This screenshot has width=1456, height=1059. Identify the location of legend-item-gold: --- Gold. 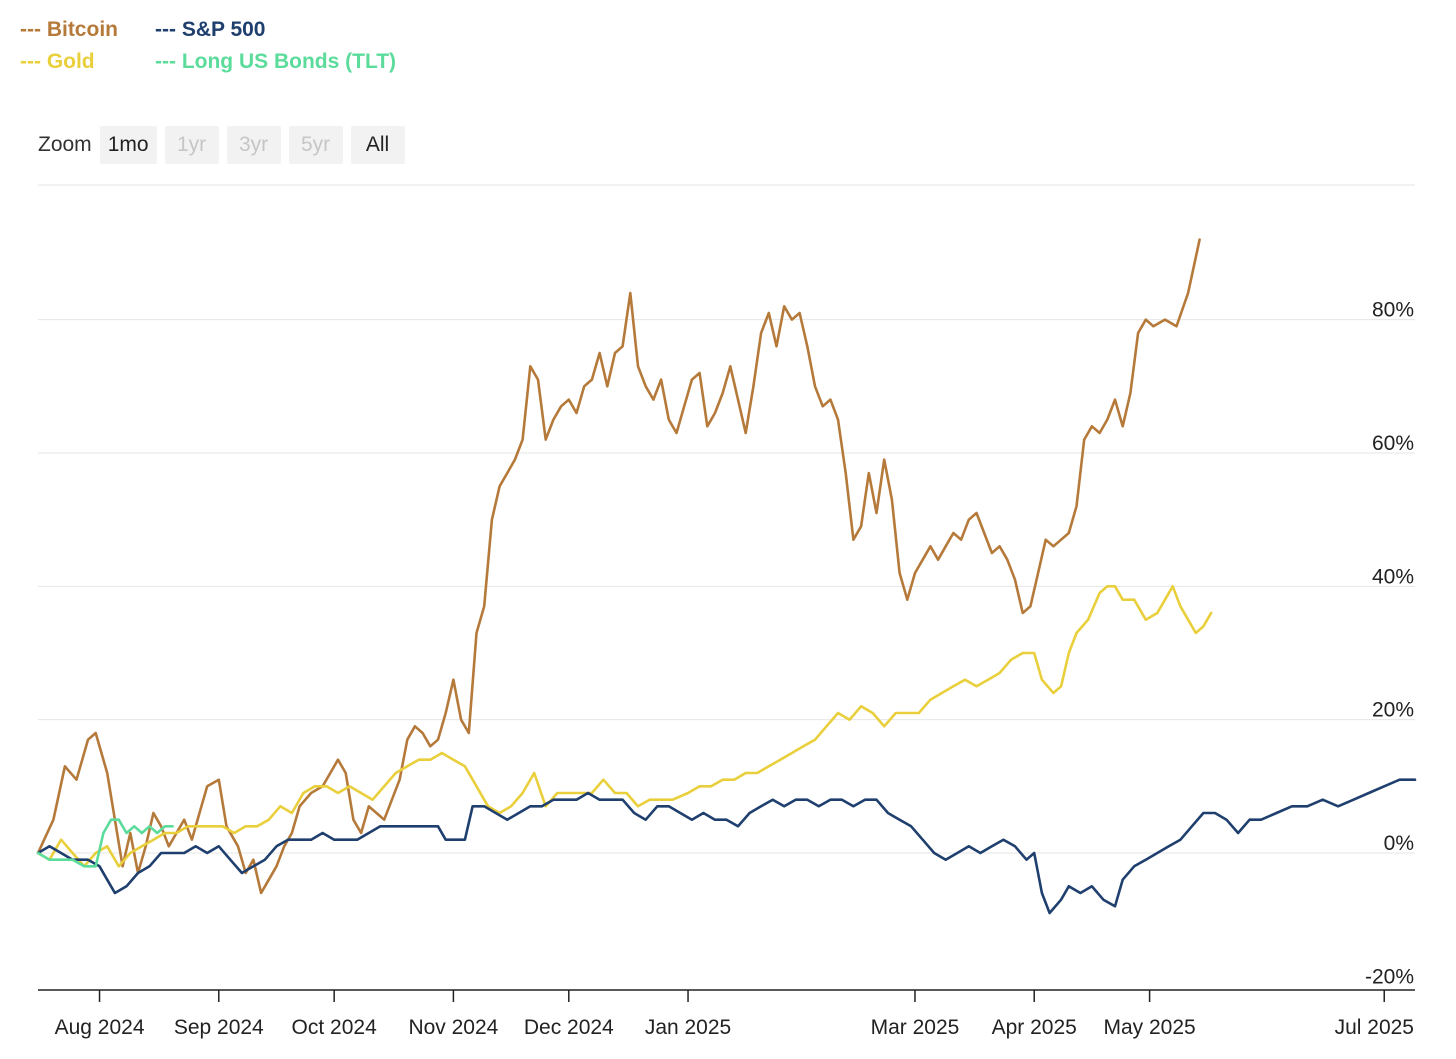
(57, 61).